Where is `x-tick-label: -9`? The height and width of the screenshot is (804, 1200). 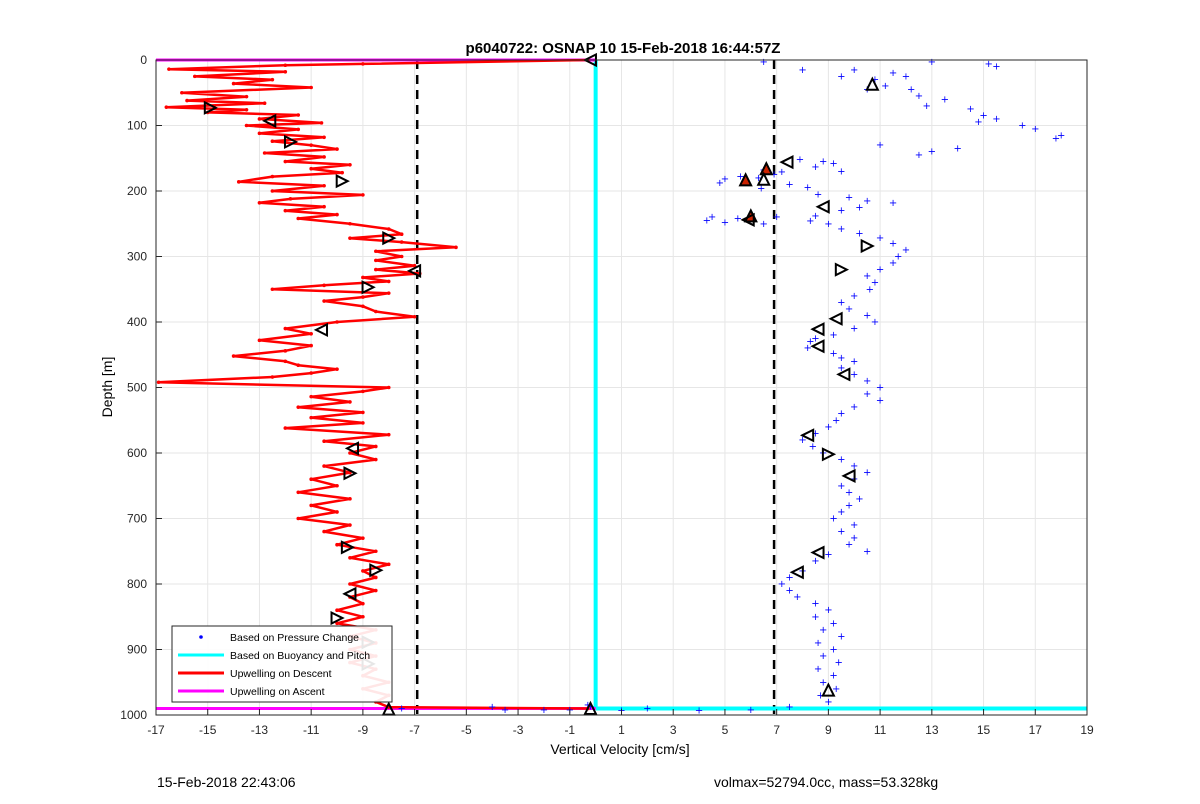
x-tick-label: -9 is located at coordinates (363, 730).